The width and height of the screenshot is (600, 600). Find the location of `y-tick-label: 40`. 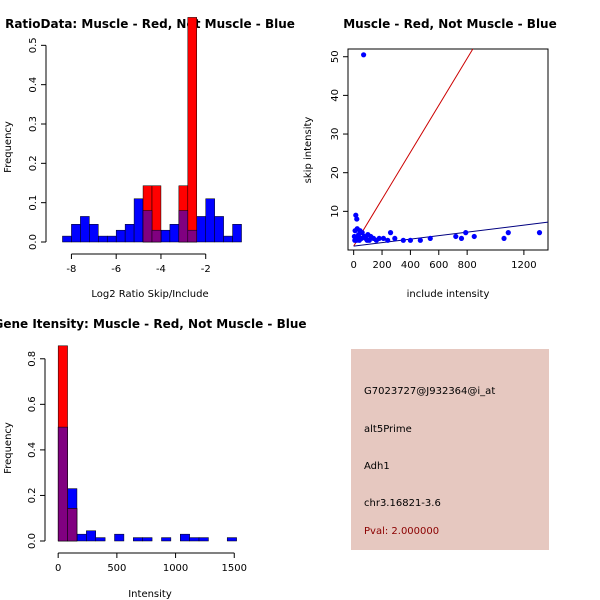

y-tick-label: 40 is located at coordinates (335, 95).